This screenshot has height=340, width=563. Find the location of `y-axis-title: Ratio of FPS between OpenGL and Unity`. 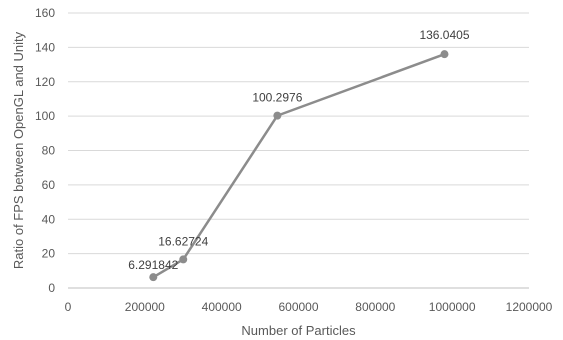

y-axis-title: Ratio of FPS between OpenGL and Unity is located at coordinates (18, 150).